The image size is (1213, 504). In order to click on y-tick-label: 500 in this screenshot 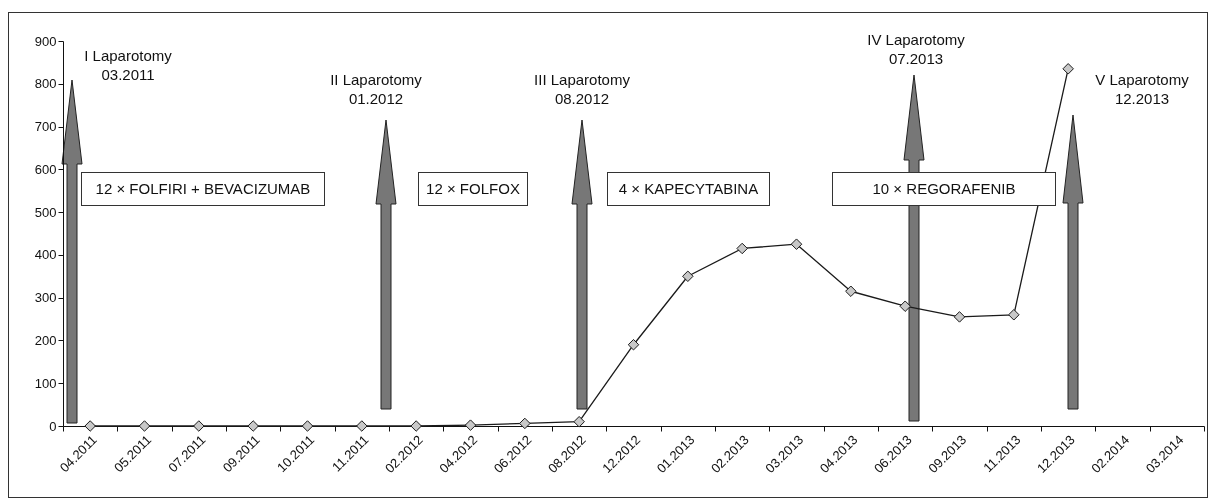, I will do `click(45, 212)`.